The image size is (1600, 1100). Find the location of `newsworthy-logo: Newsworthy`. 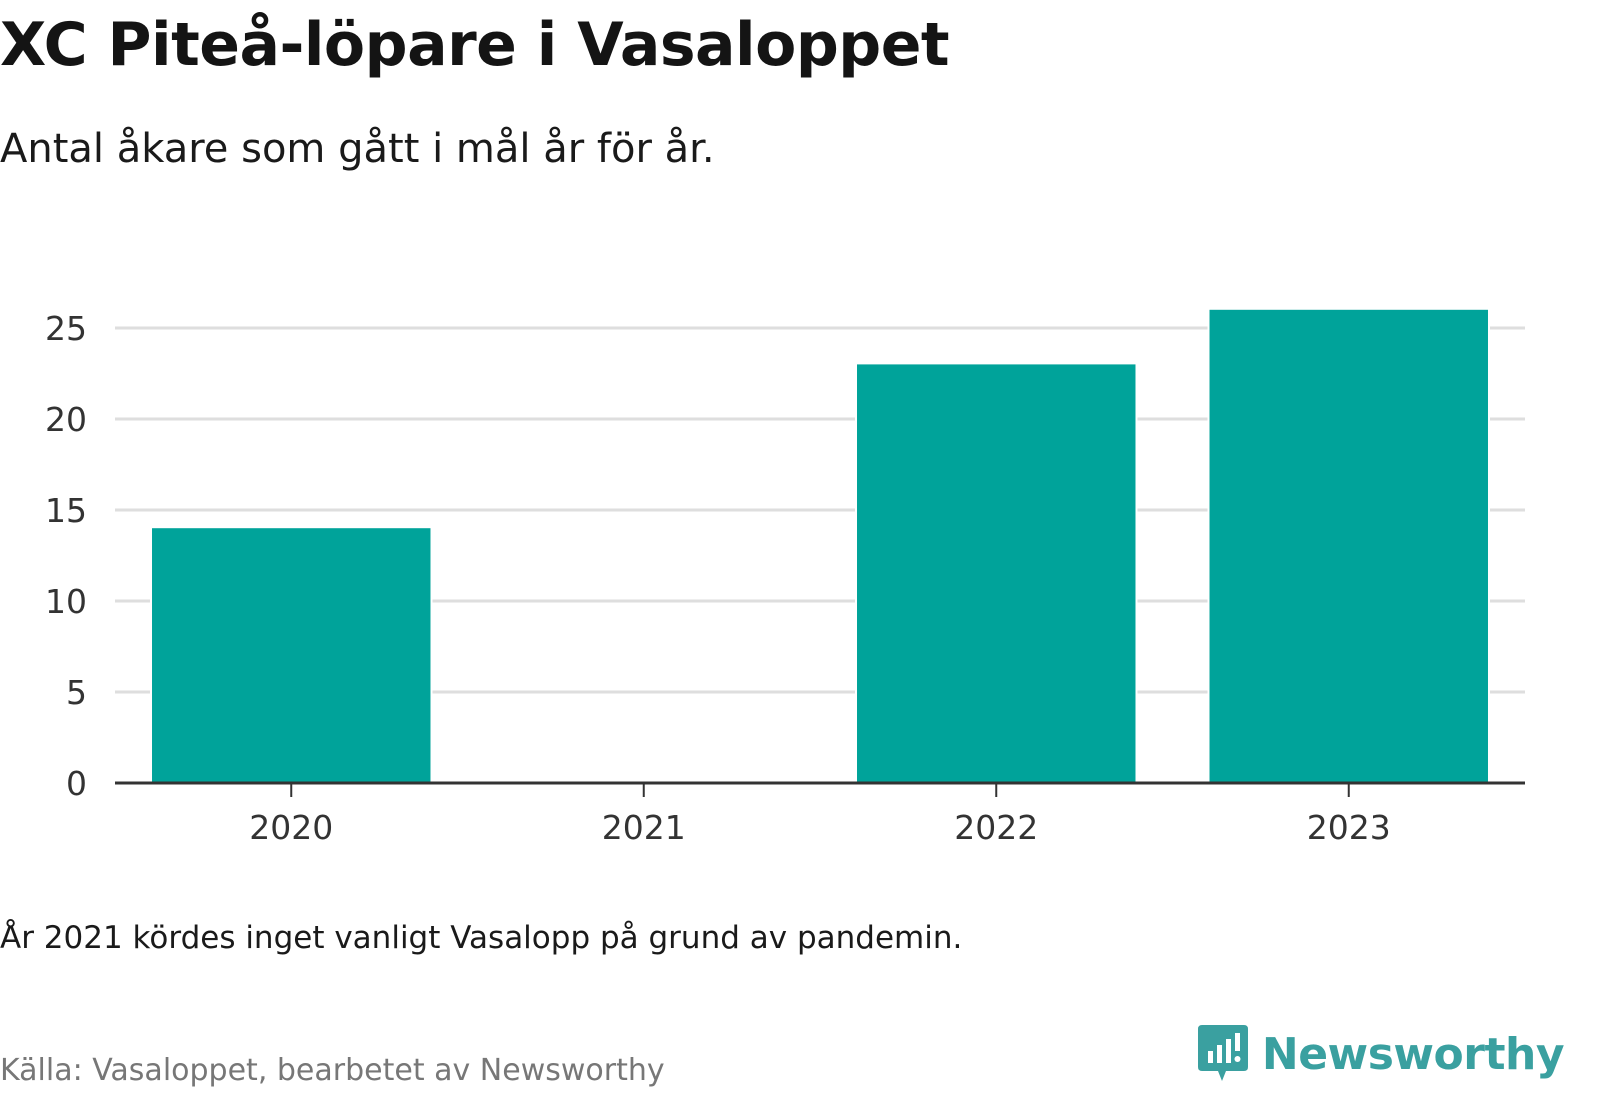

newsworthy-logo: Newsworthy is located at coordinates (1381, 1054).